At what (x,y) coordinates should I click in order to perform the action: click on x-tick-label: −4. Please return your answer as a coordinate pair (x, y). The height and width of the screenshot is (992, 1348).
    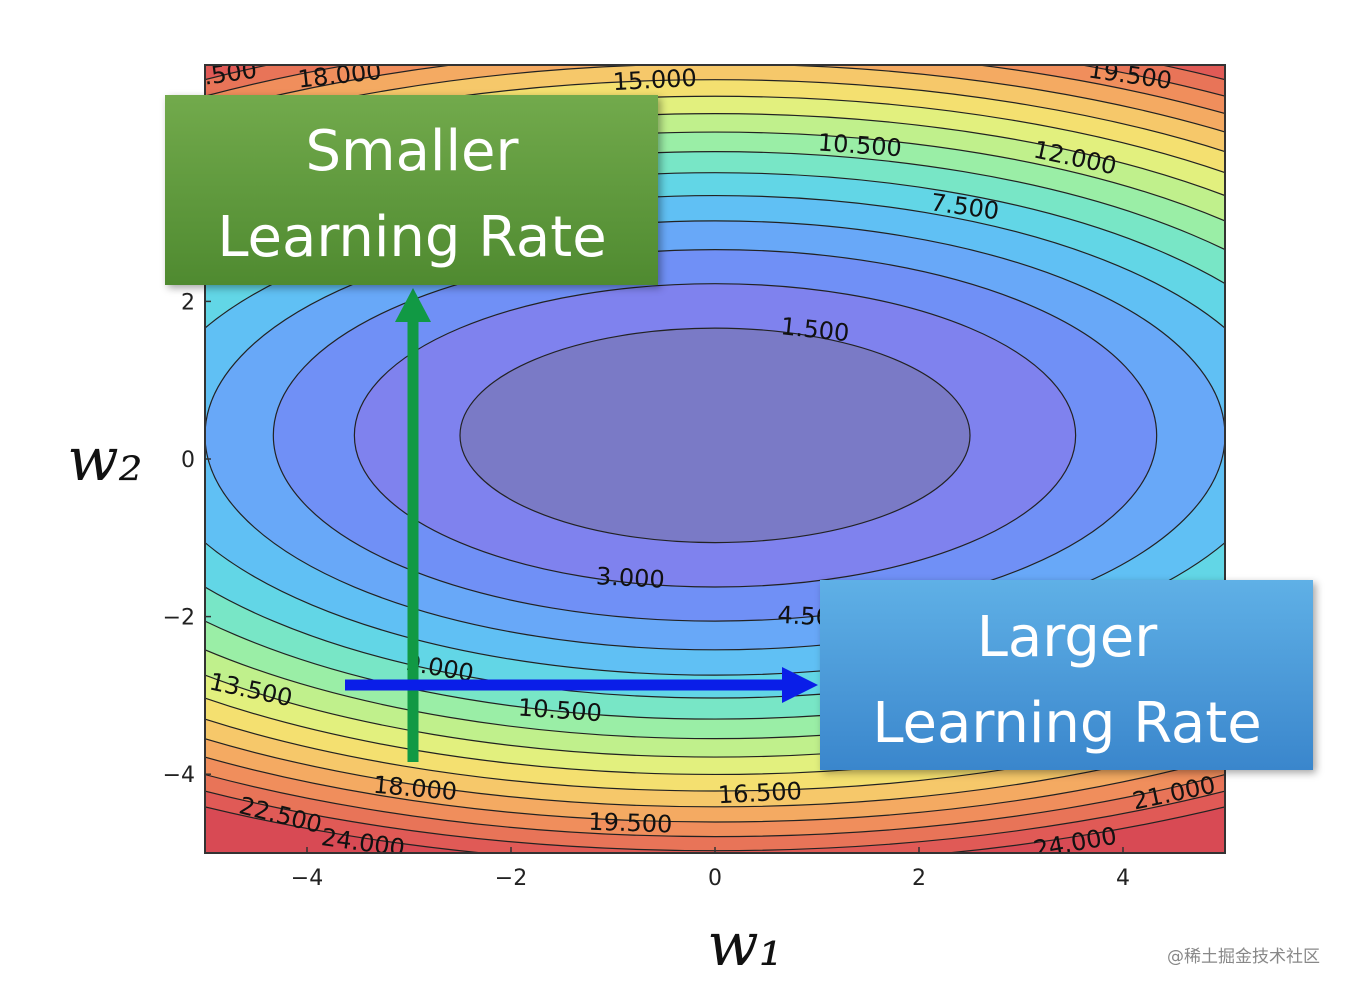
    Looking at the image, I should click on (307, 878).